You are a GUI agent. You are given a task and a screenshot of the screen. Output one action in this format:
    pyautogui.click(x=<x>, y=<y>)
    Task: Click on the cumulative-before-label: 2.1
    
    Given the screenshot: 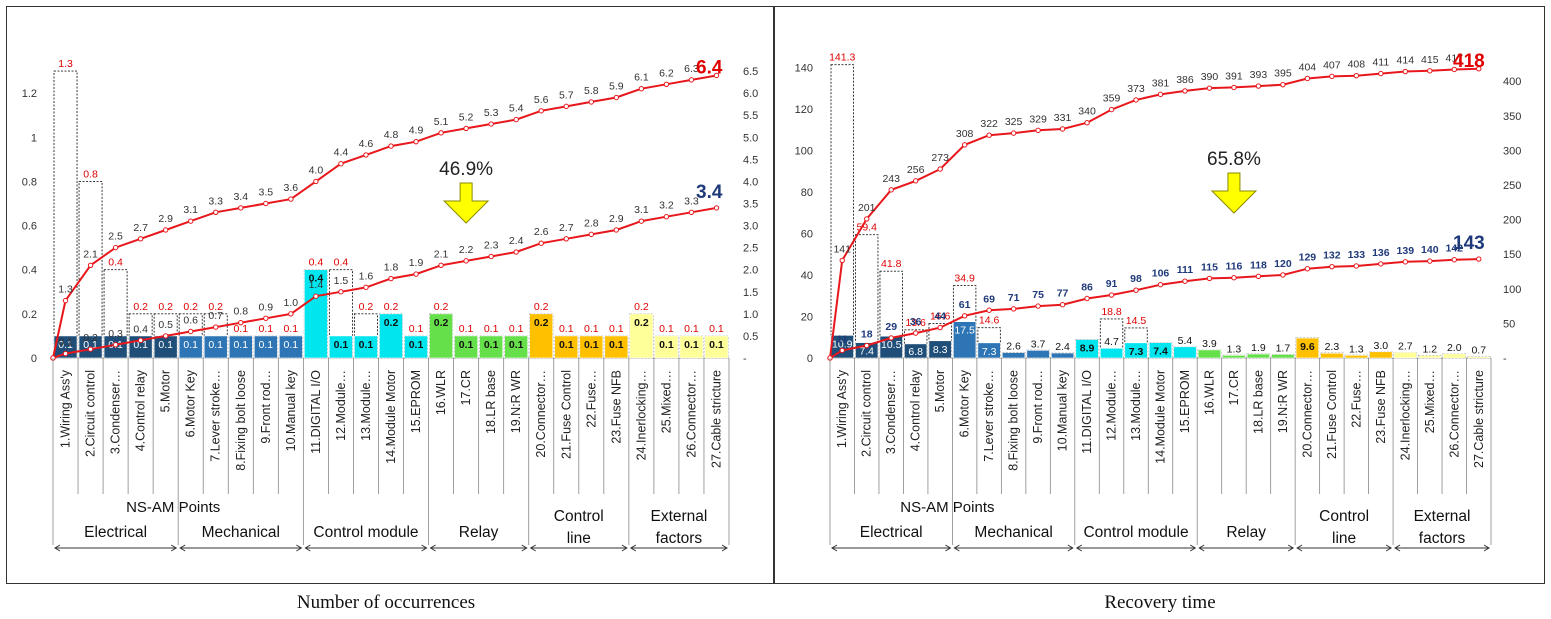 What is the action you would take?
    pyautogui.click(x=90, y=254)
    